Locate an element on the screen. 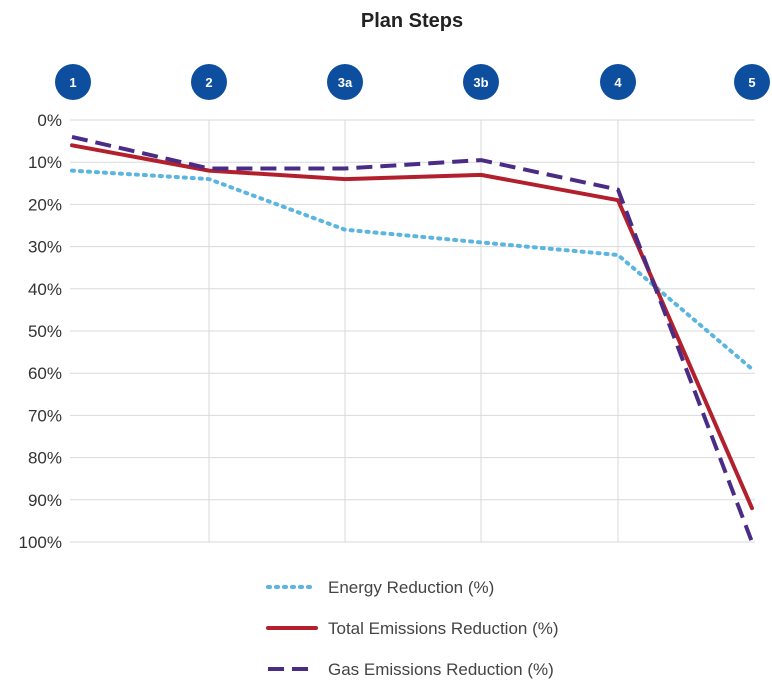 This screenshot has height=685, width=772. y-tick-label: 50% is located at coordinates (45, 331).